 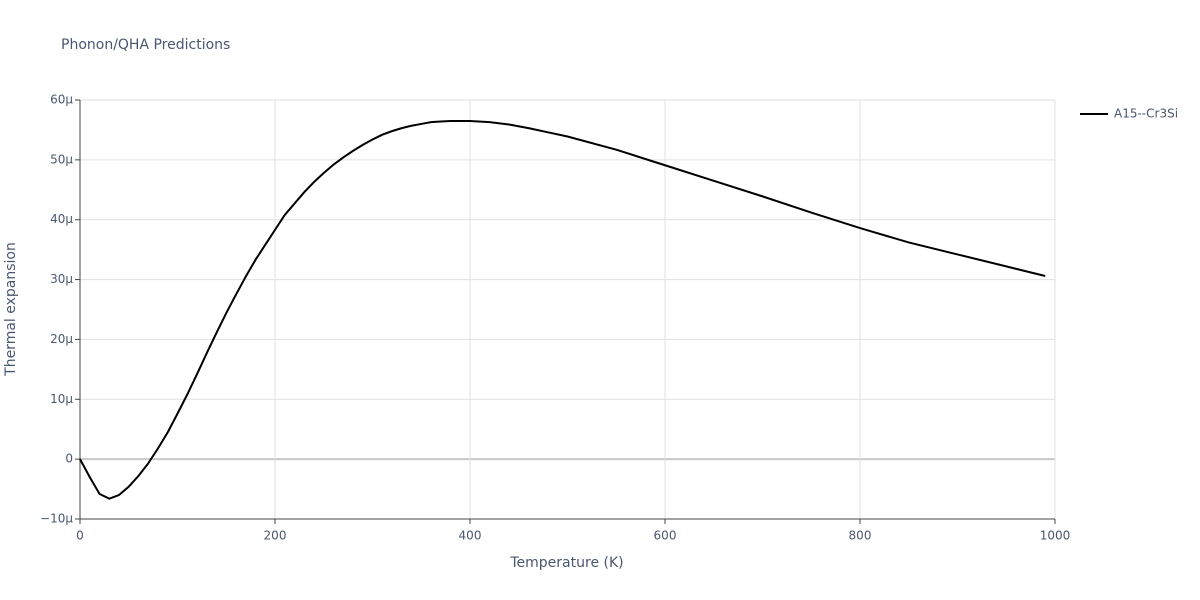 What do you see at coordinates (1055, 536) in the screenshot?
I see `x-tick-label: 1000` at bounding box center [1055, 536].